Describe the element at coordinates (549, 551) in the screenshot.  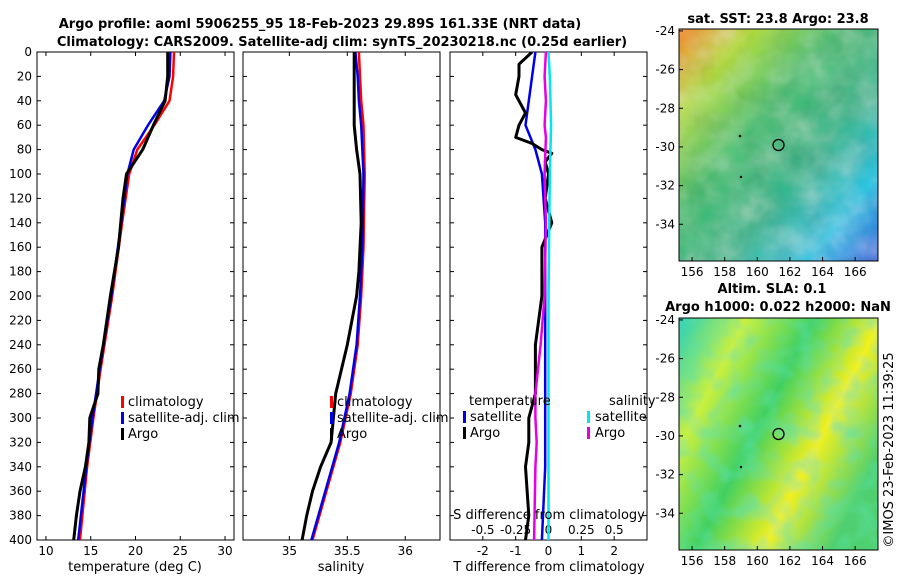
I see `xtick-label: 0` at that location.